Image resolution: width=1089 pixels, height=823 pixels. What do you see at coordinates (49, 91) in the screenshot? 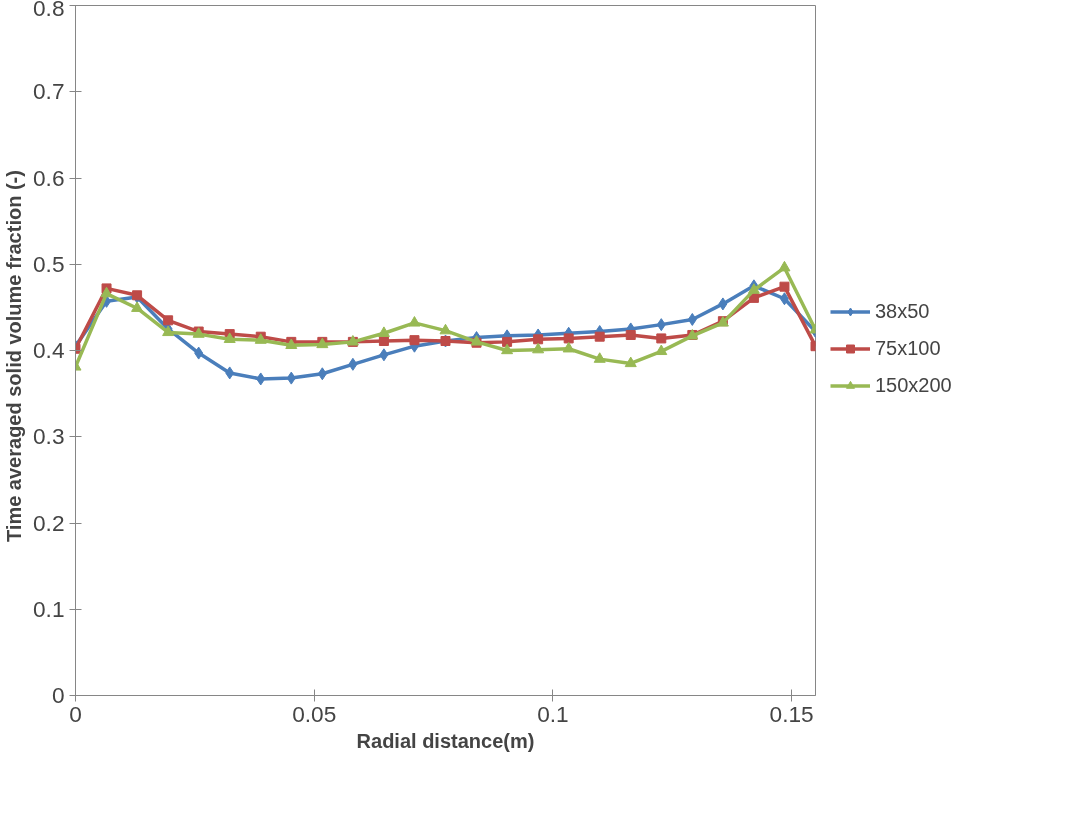
I see `y-tick-label: 0.7` at bounding box center [49, 91].